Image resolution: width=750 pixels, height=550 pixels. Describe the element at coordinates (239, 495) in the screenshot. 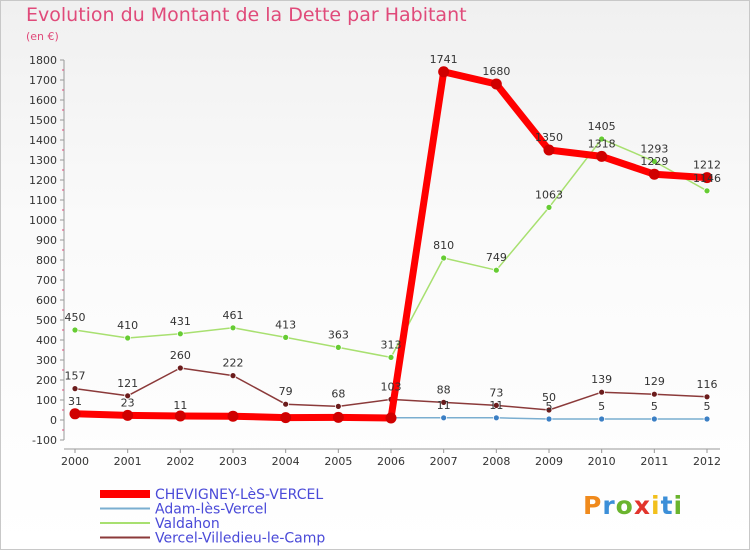

I see `legend-label: CHEVIGNEY-LèS-VERCEL` at that location.